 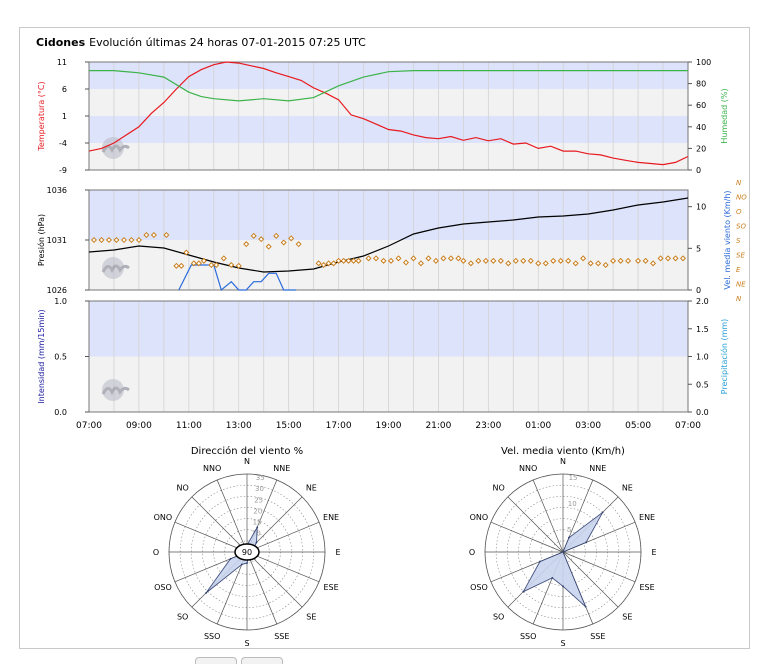 What do you see at coordinates (240, 661) in the screenshot?
I see `bottom-tabs` at bounding box center [240, 661].